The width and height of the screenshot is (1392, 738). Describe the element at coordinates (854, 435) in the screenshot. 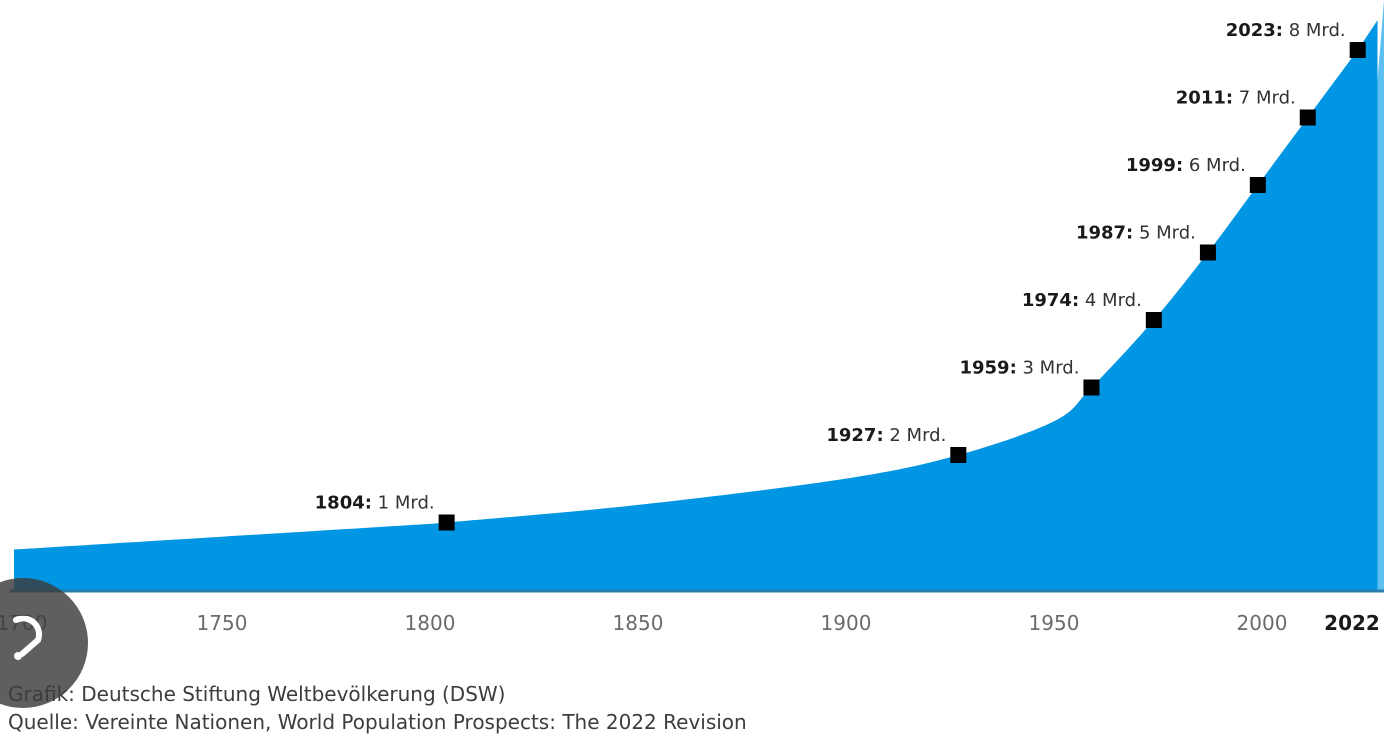

I see `milestone-year: 1927:` at that location.